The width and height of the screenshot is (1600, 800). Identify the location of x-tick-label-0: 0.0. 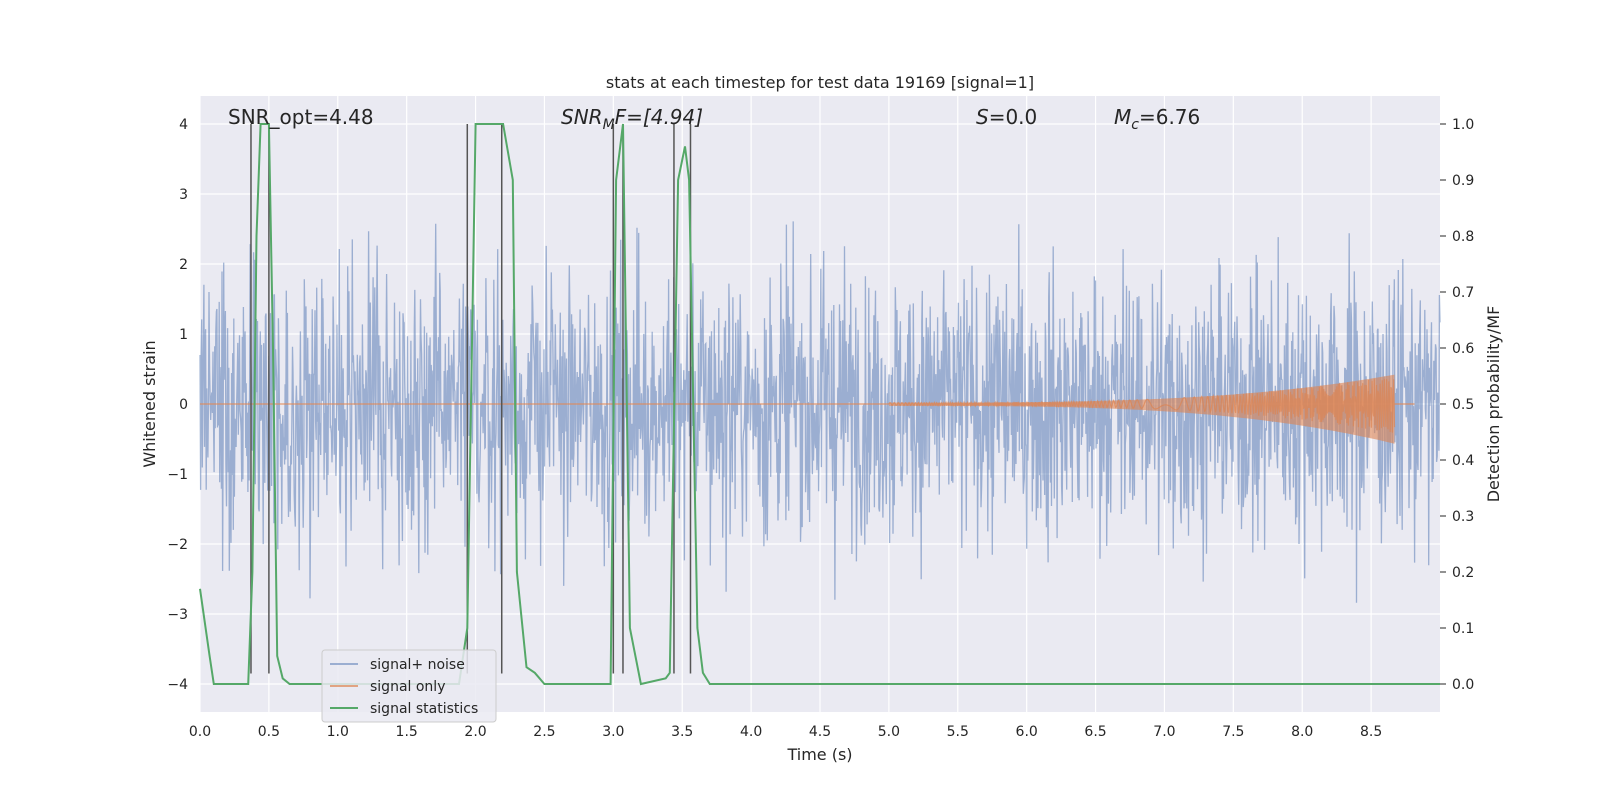
(200, 732).